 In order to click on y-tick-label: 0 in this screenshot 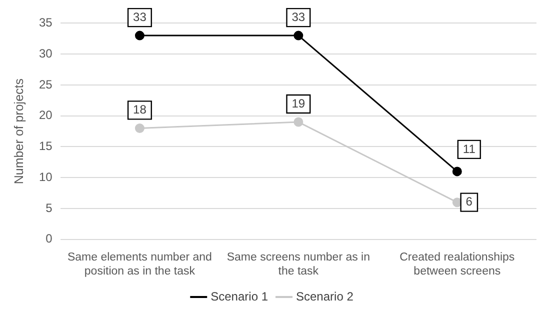, I will do `click(49, 239)`.